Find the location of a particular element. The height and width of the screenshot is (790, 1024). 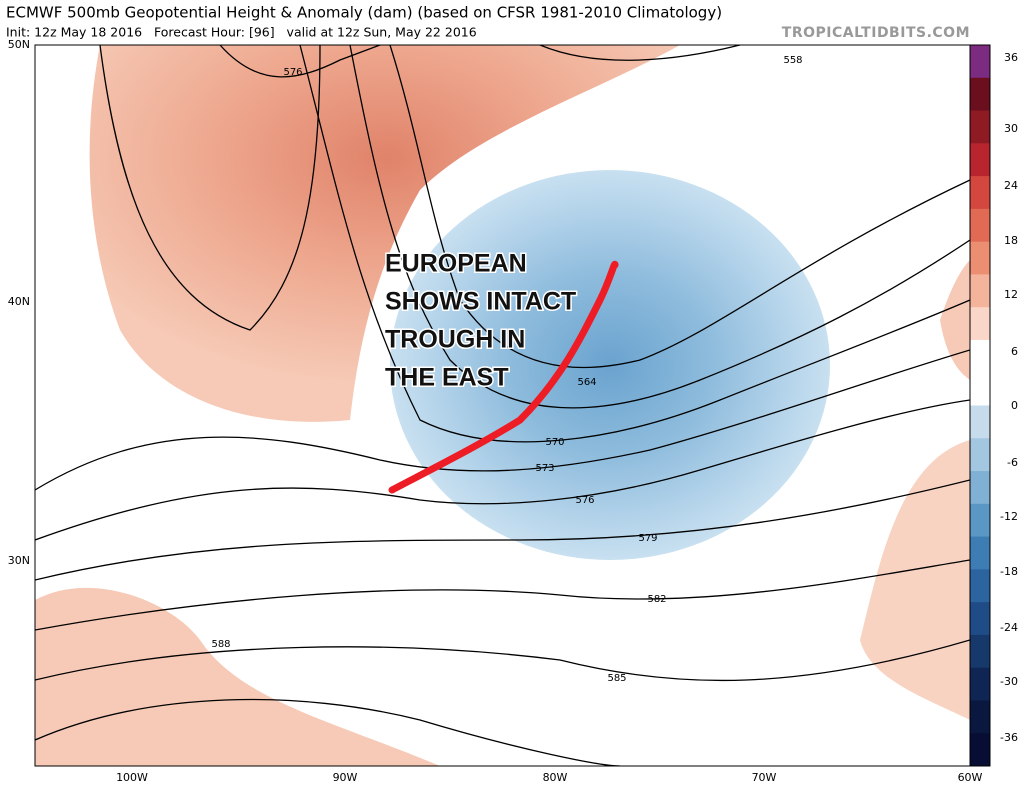

lat-label: 30N is located at coordinates (19, 560).